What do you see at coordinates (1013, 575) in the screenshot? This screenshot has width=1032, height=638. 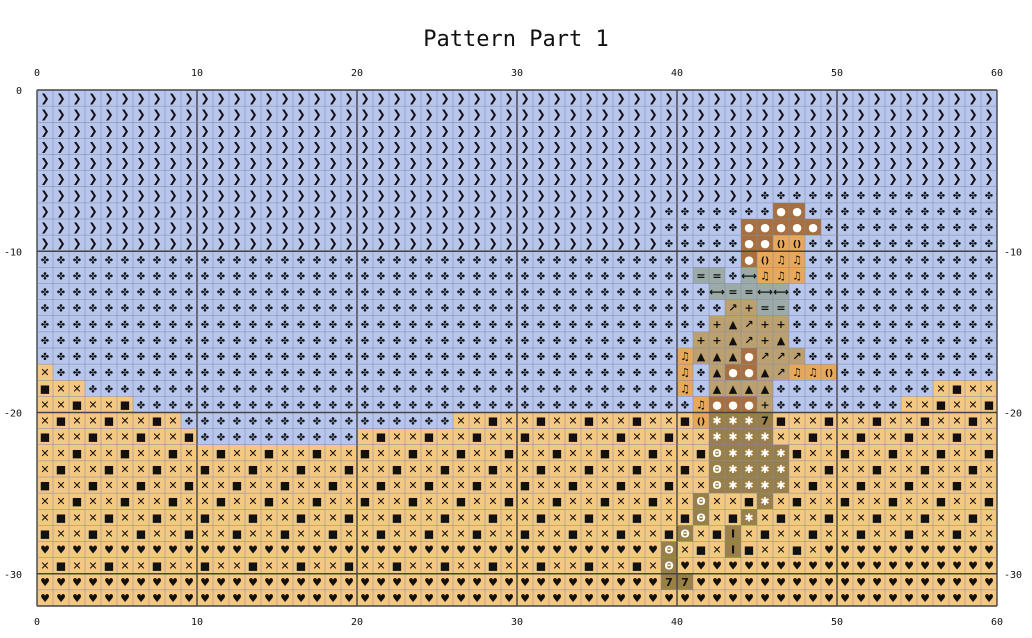 I see `right-tick-label: -30` at bounding box center [1013, 575].